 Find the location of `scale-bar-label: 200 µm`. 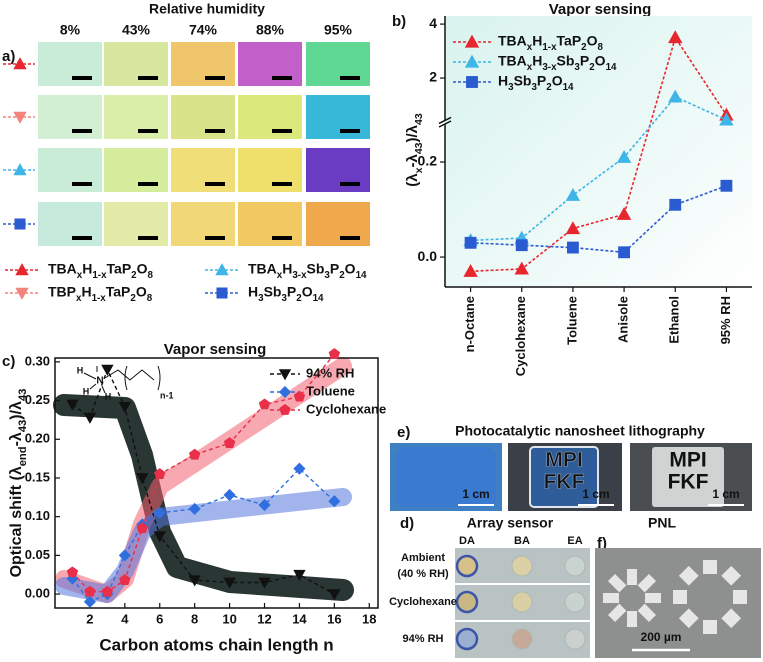

scale-bar-label: 200 µm is located at coordinates (661, 637).